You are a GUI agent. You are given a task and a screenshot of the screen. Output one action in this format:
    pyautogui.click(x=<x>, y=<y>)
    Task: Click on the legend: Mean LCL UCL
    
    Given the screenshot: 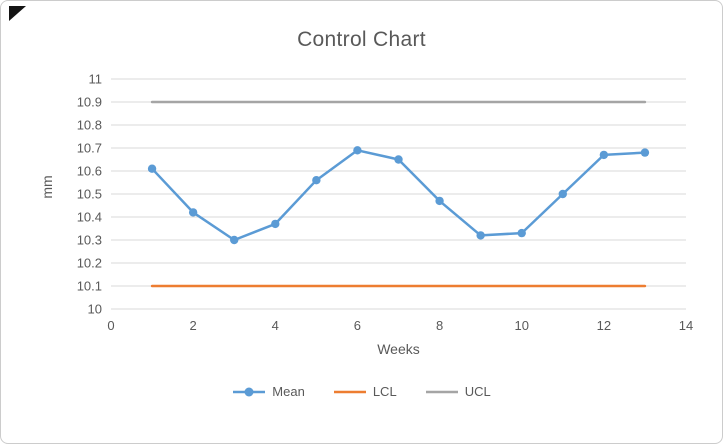 What is the action you would take?
    pyautogui.click(x=361, y=391)
    